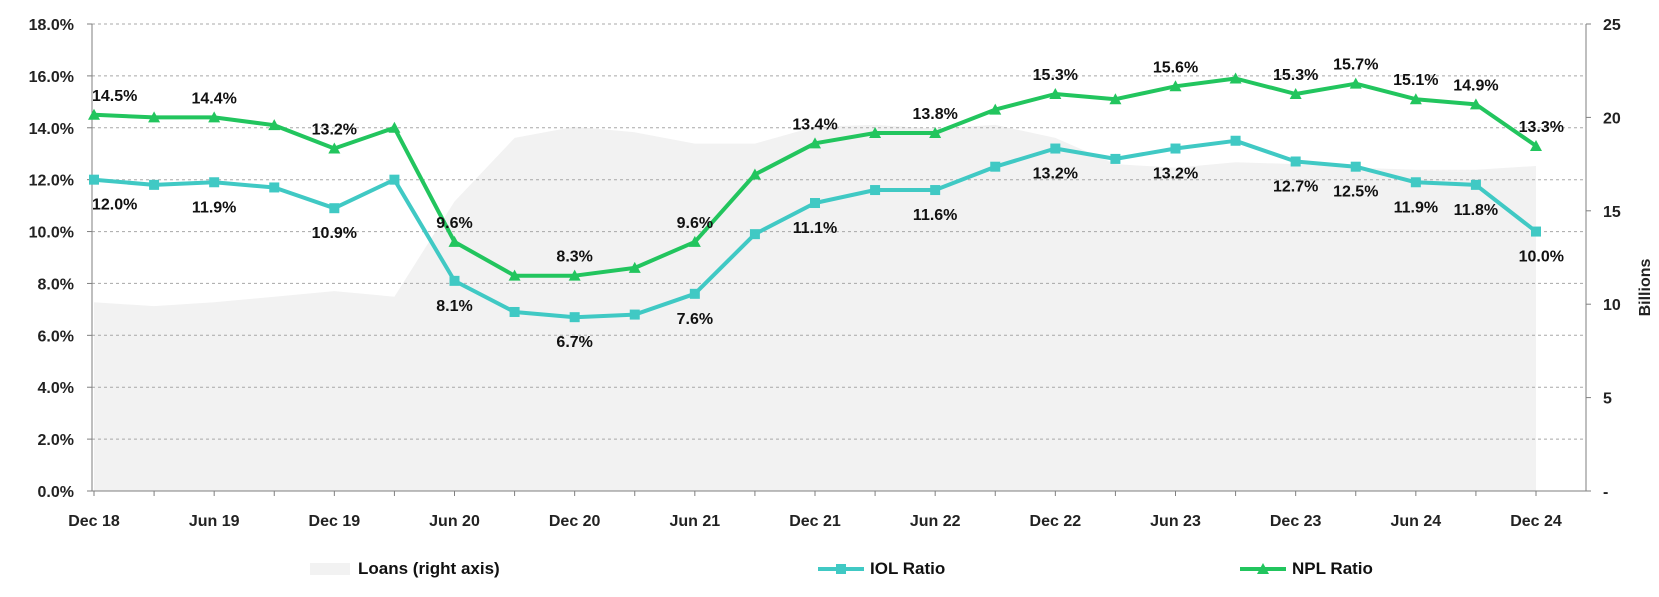 The height and width of the screenshot is (597, 1659). Describe the element at coordinates (574, 257) in the screenshot. I see `data-label: 8.3%` at that location.